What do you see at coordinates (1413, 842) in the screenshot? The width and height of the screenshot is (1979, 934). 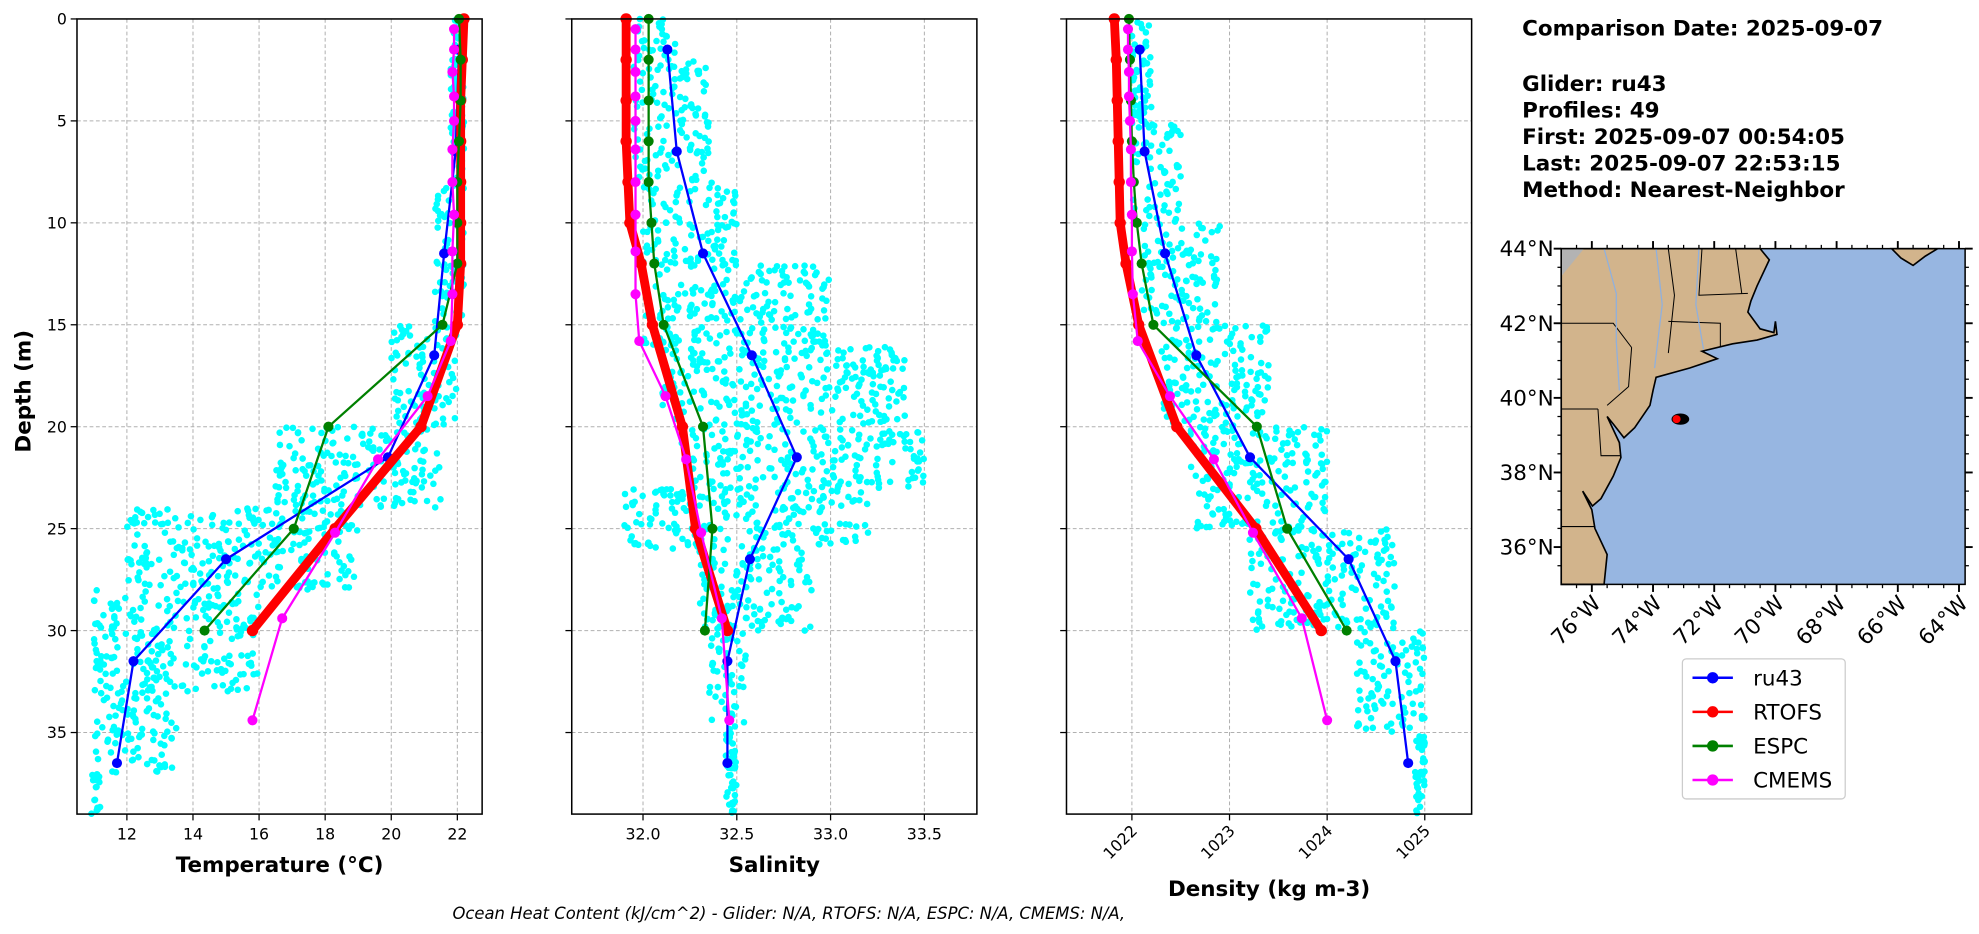 I see `x-tick-label: 1025` at bounding box center [1413, 842].